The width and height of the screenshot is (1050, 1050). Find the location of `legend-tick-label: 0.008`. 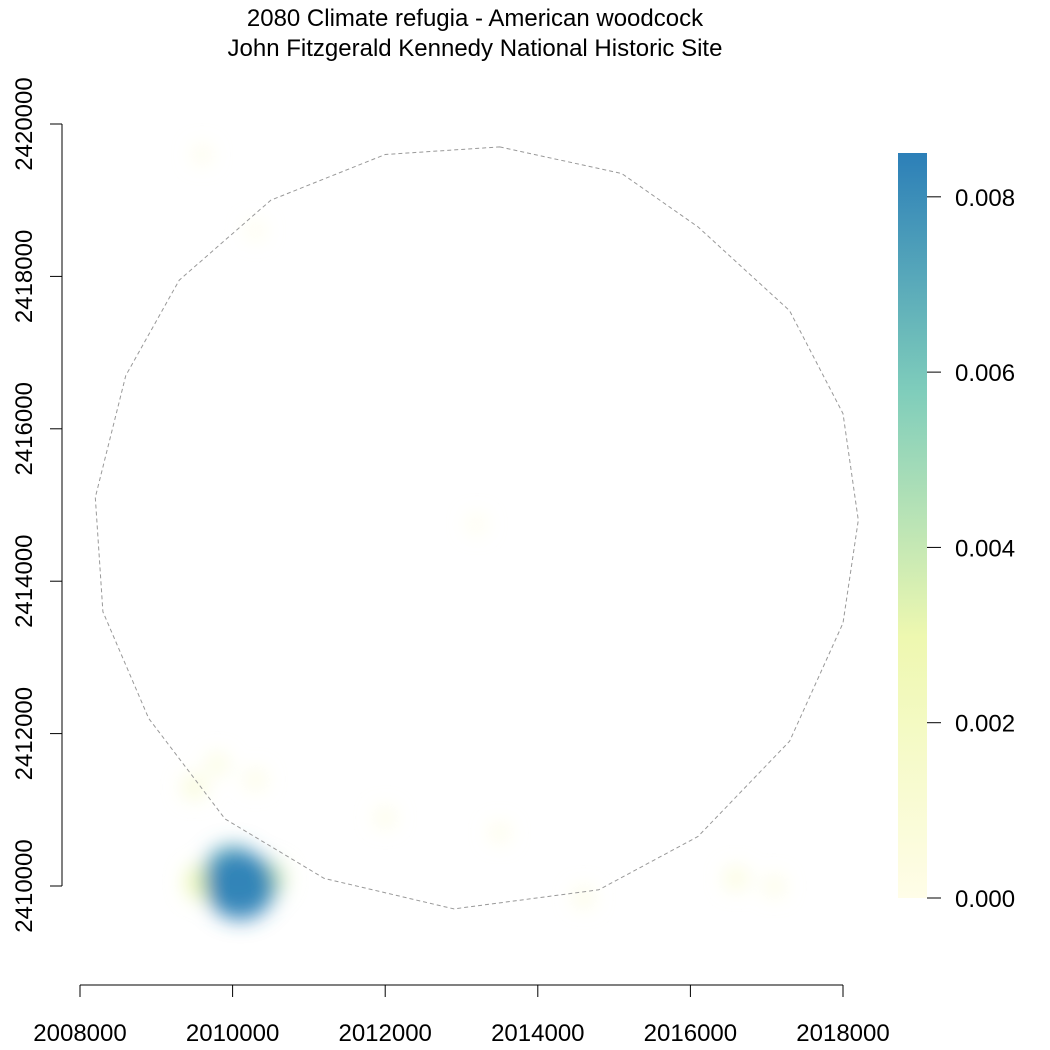

legend-tick-label: 0.008 is located at coordinates (985, 198).